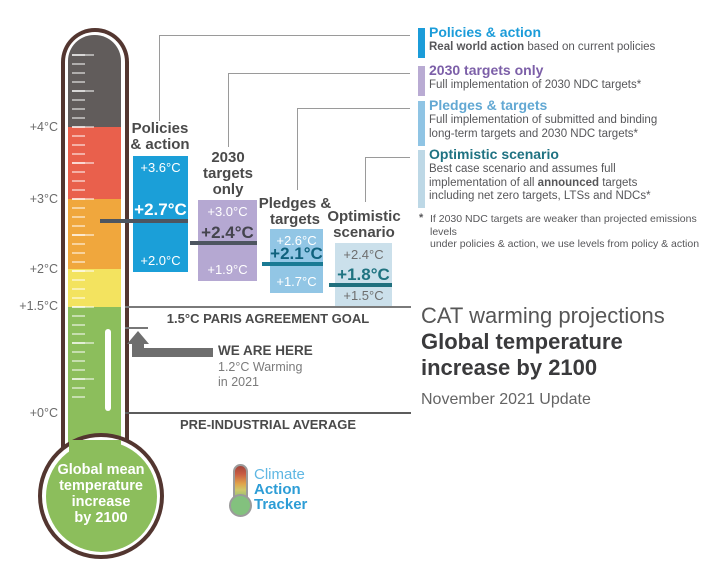 This screenshot has width=711, height=581. I want to click on preindustrial-line, so click(268, 413).